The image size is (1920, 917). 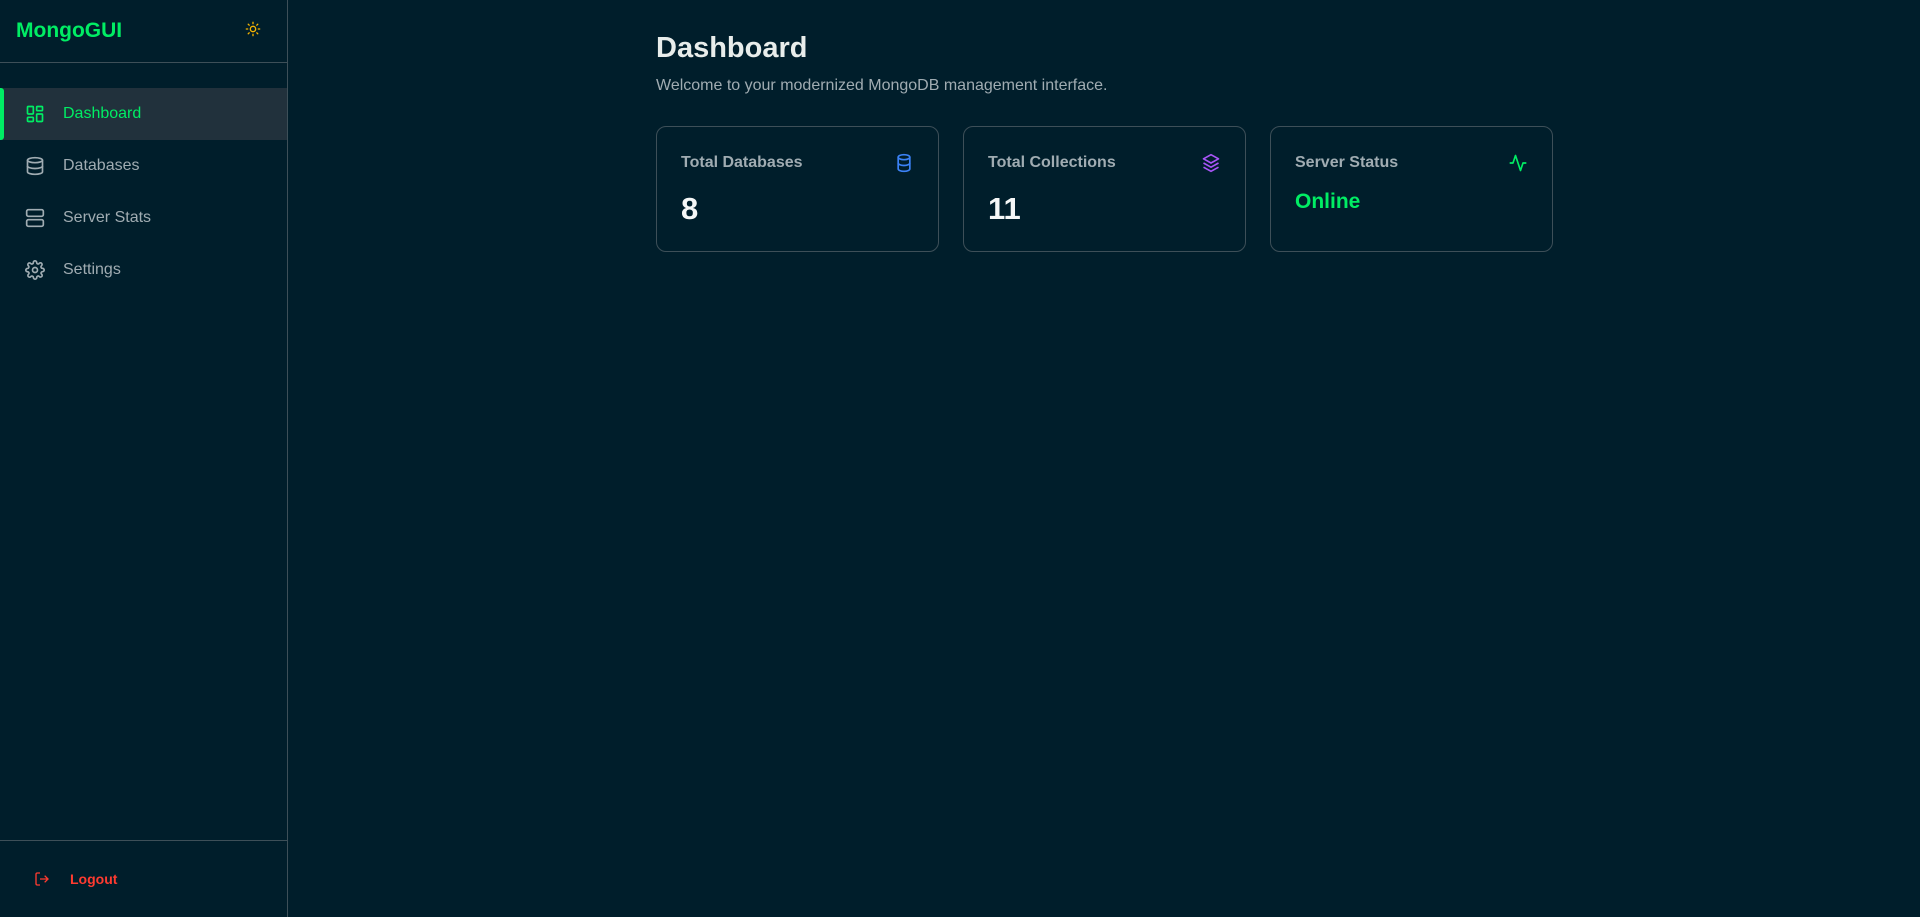 What do you see at coordinates (1328, 201) in the screenshot?
I see `status-badge: Online` at bounding box center [1328, 201].